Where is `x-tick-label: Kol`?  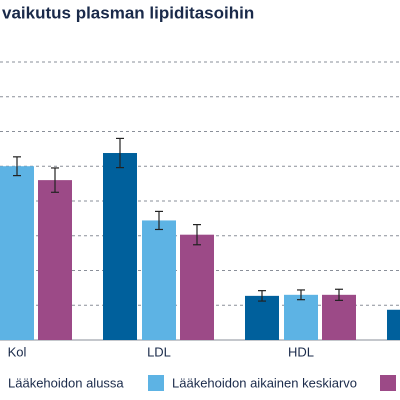
x-tick-label: Kol is located at coordinates (17, 351).